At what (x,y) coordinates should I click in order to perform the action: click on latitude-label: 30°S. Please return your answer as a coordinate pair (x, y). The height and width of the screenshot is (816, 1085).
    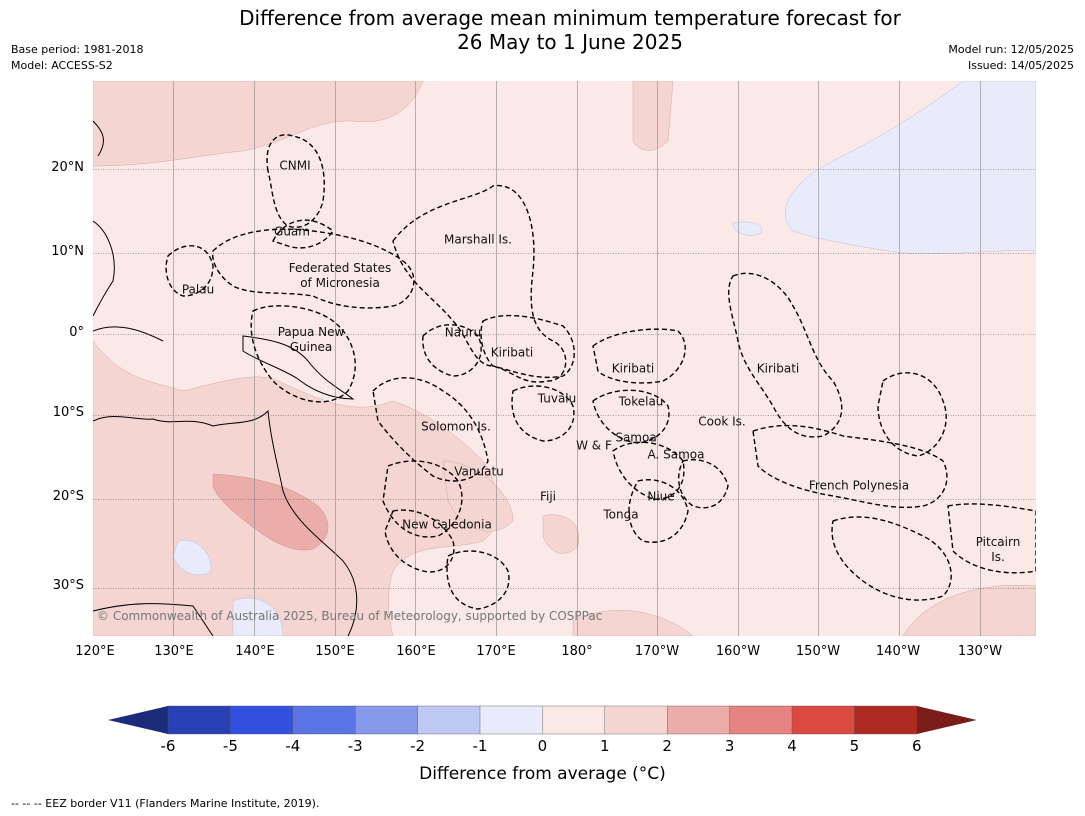
    Looking at the image, I should click on (68, 585).